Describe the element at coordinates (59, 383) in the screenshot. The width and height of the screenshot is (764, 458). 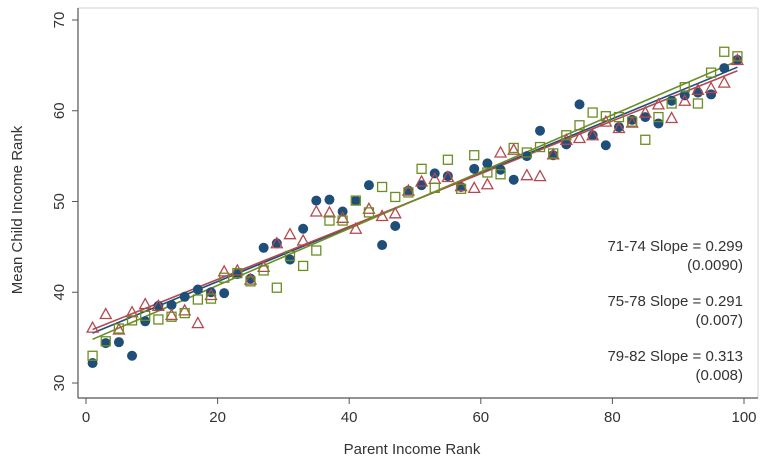
I see `y-tick-label: 30` at that location.